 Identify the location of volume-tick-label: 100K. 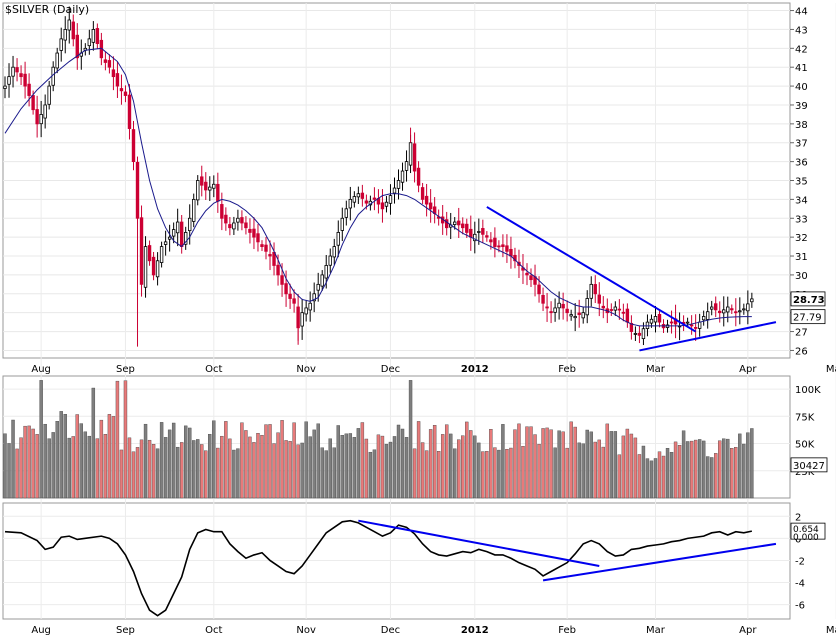
(808, 390).